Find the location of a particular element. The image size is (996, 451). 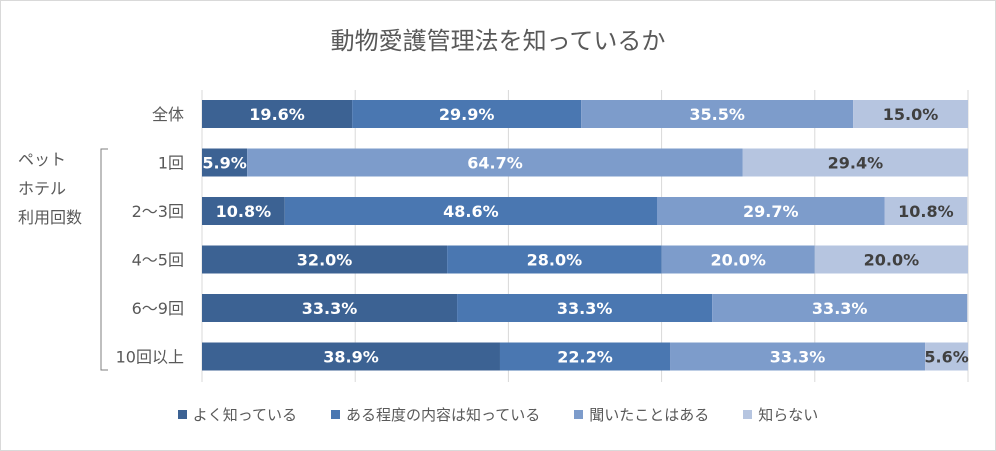

group-label-line: ペット is located at coordinates (42, 159).